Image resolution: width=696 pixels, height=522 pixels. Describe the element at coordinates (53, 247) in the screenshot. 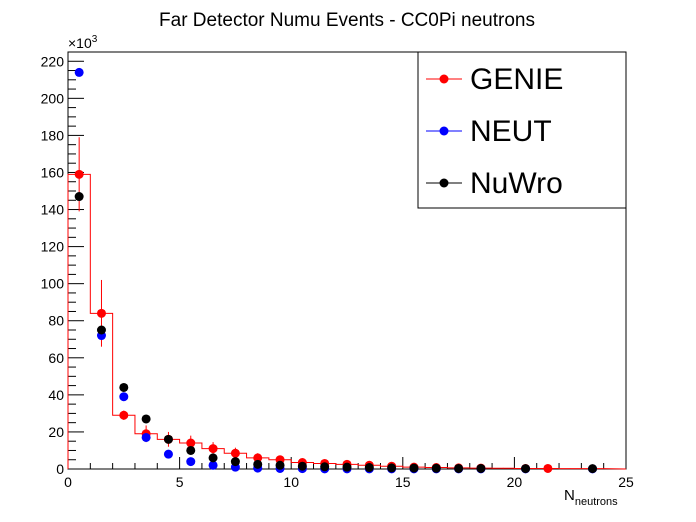

I see `y-tick-label: 120` at that location.